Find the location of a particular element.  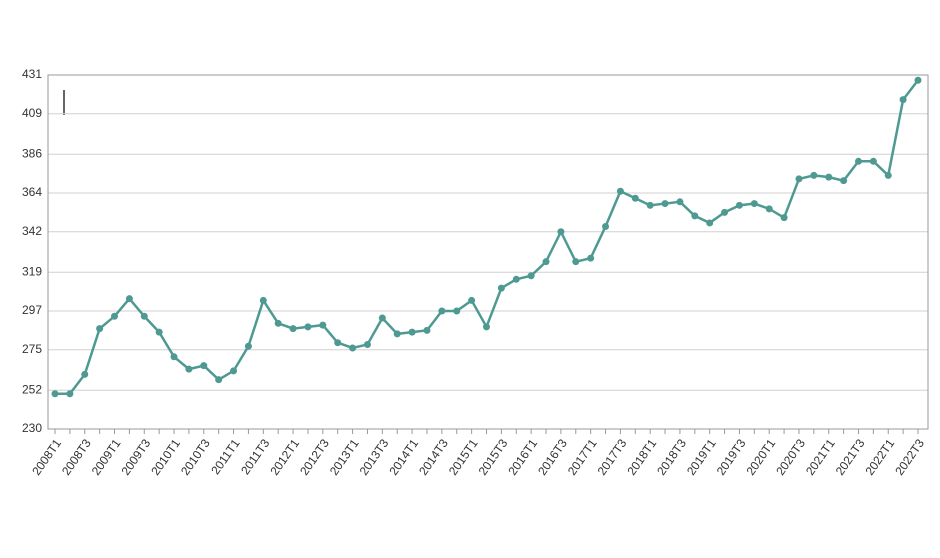

x-tick-label: 2015T3 is located at coordinates (493, 457).